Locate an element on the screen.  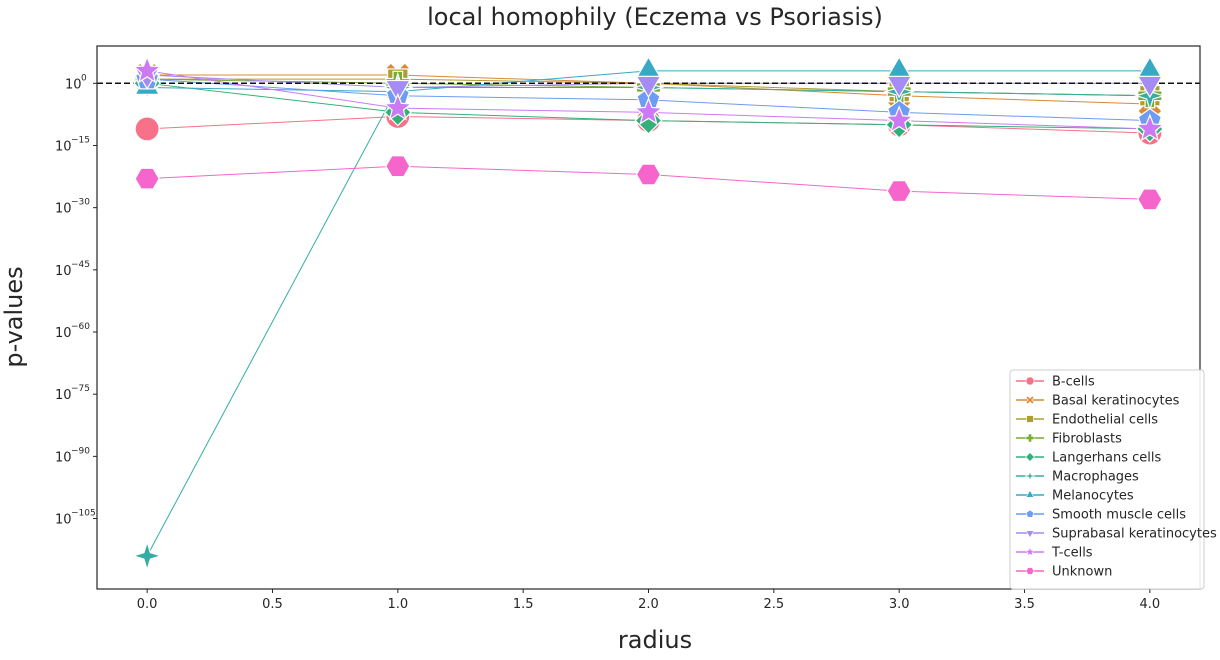
y-tick-exponent: −90 is located at coordinates (80, 451).